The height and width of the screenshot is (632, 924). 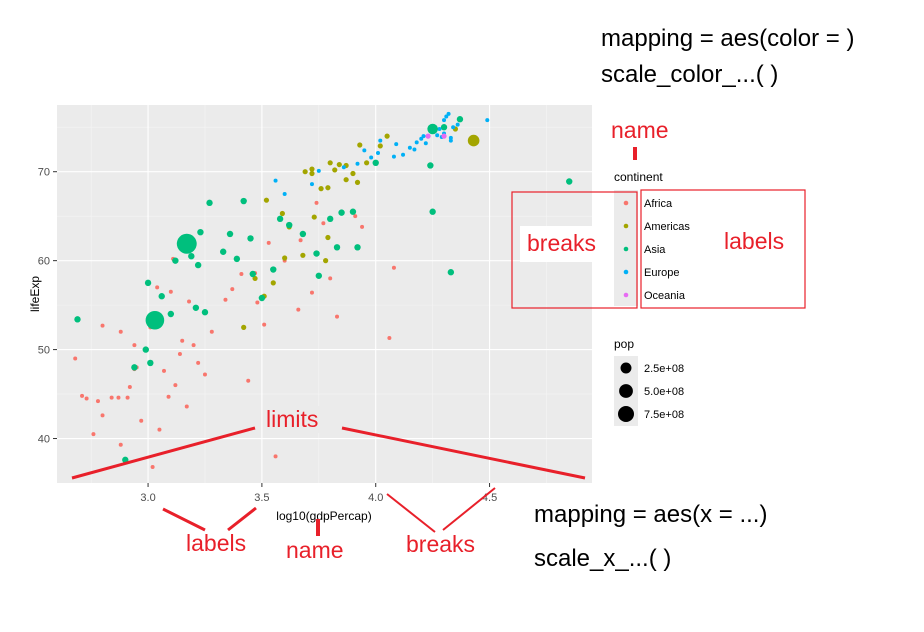 I want to click on x-axis-title: log10(gdpPercap), so click(x=323, y=516).